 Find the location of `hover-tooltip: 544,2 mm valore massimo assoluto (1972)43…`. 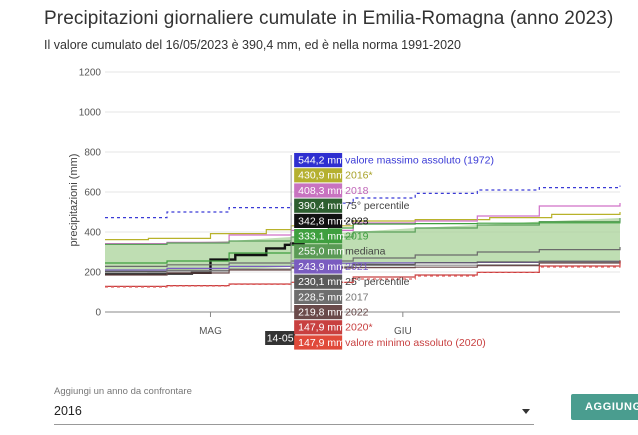

hover-tooltip: 544,2 mm valore massimo assoluto (1972)43… is located at coordinates (394, 251).